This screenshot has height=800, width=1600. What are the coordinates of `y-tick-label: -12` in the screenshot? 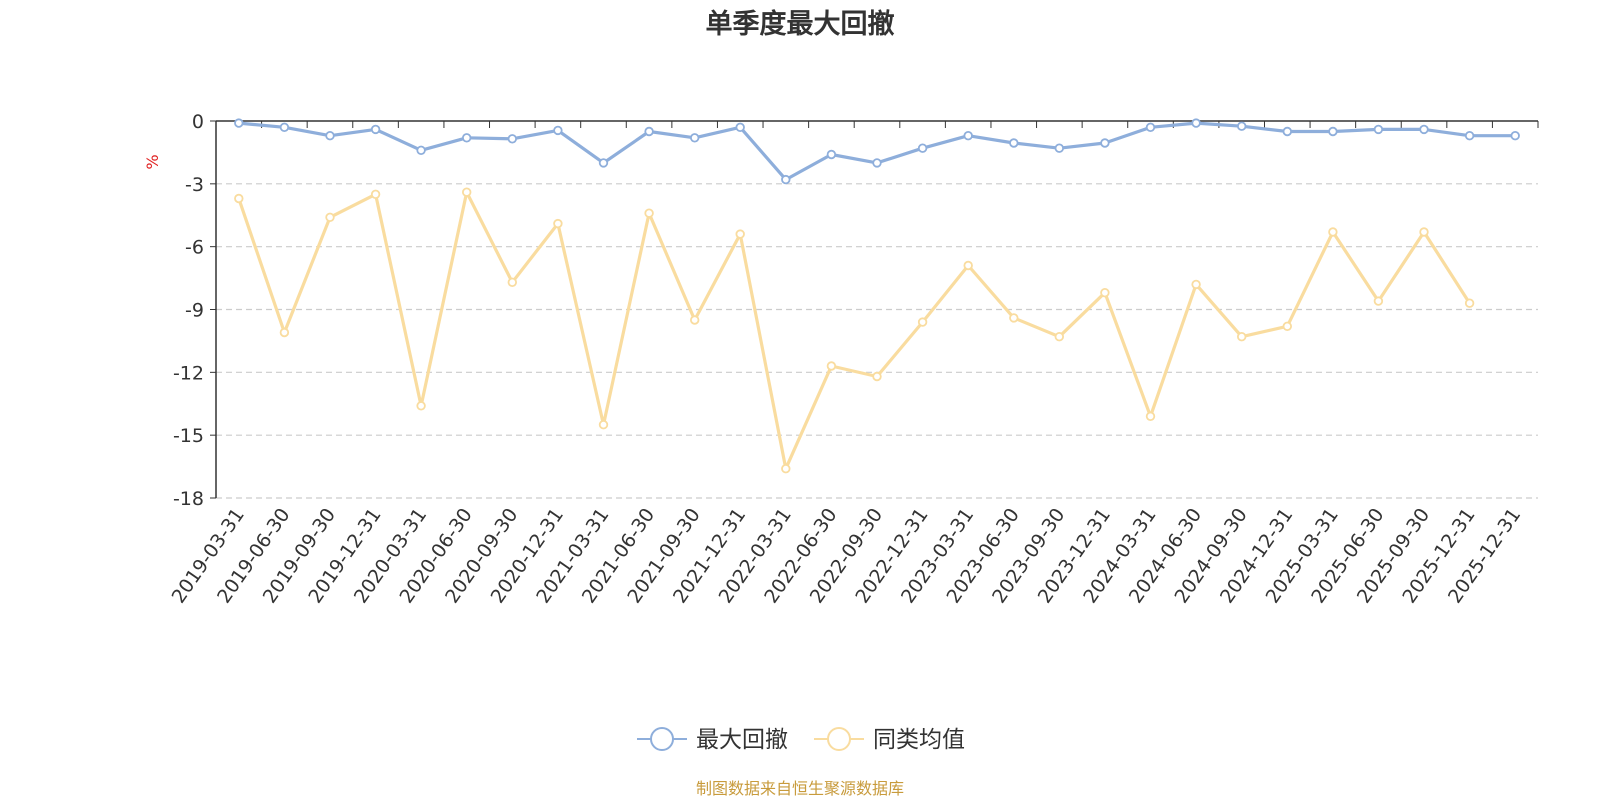 It's located at (188, 373).